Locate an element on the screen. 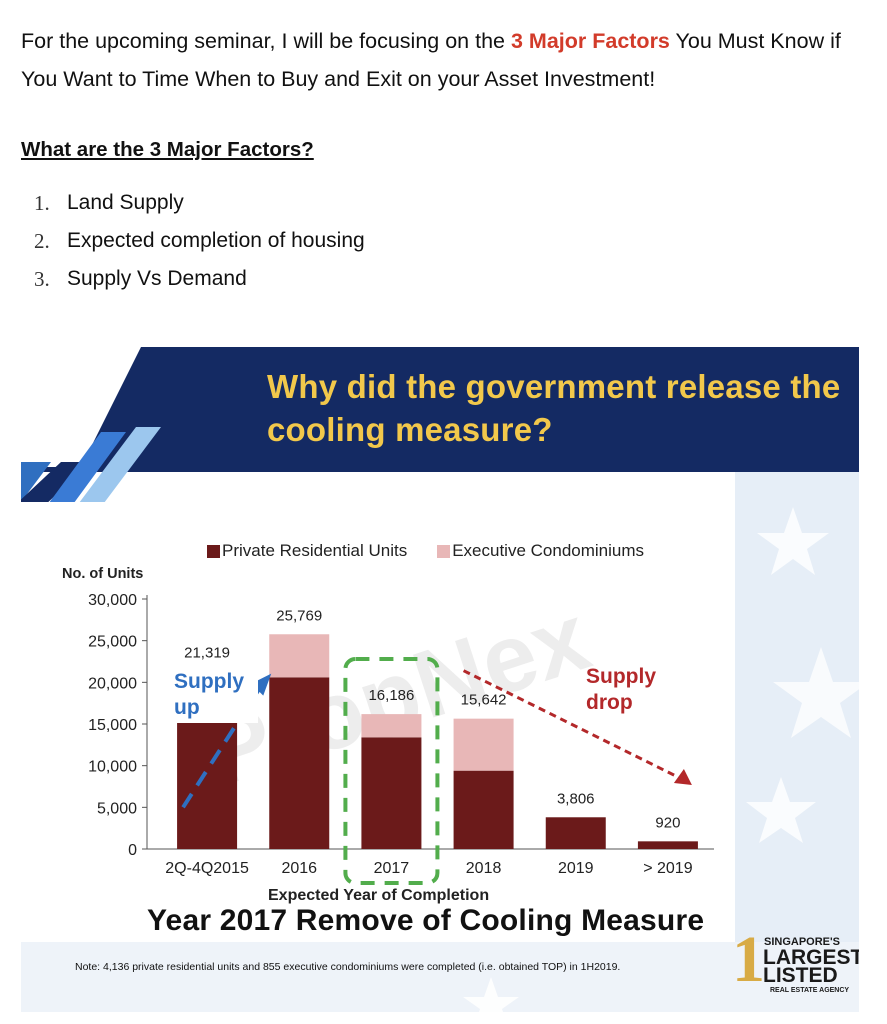  y-axis-label: No. of Units is located at coordinates (103, 574).